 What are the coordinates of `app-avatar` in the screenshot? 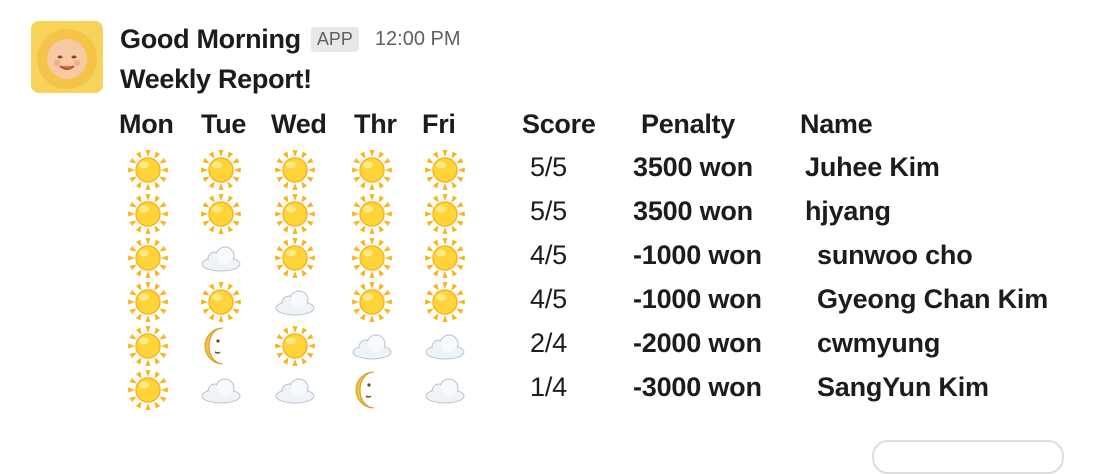 It's located at (67, 57).